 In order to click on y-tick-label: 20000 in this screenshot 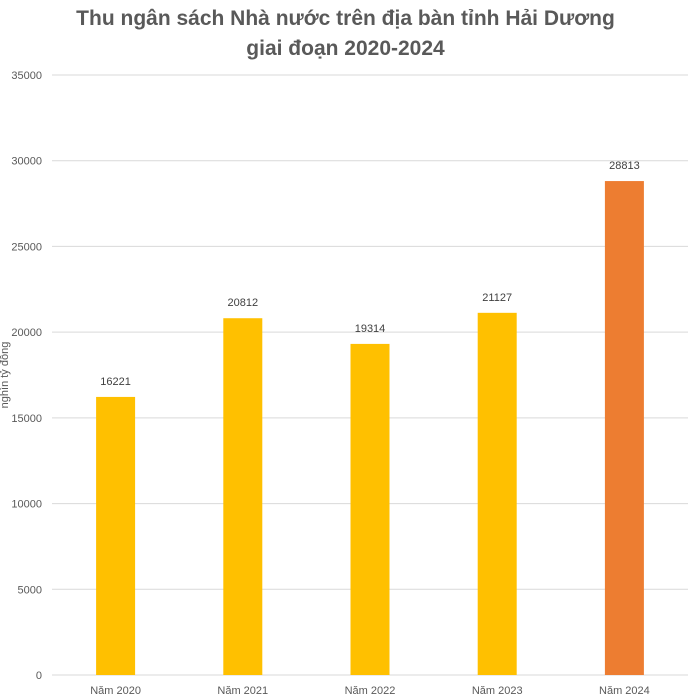, I will do `click(26, 333)`.